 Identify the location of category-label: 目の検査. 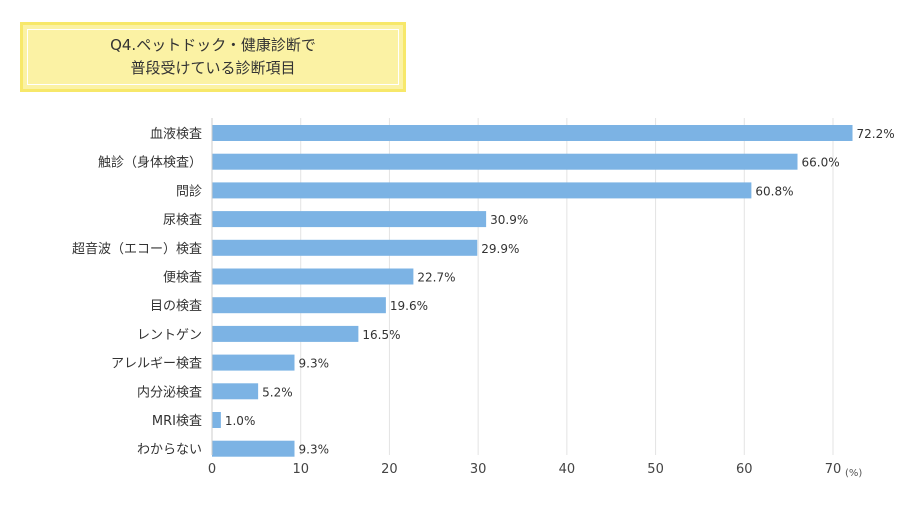
(176, 306).